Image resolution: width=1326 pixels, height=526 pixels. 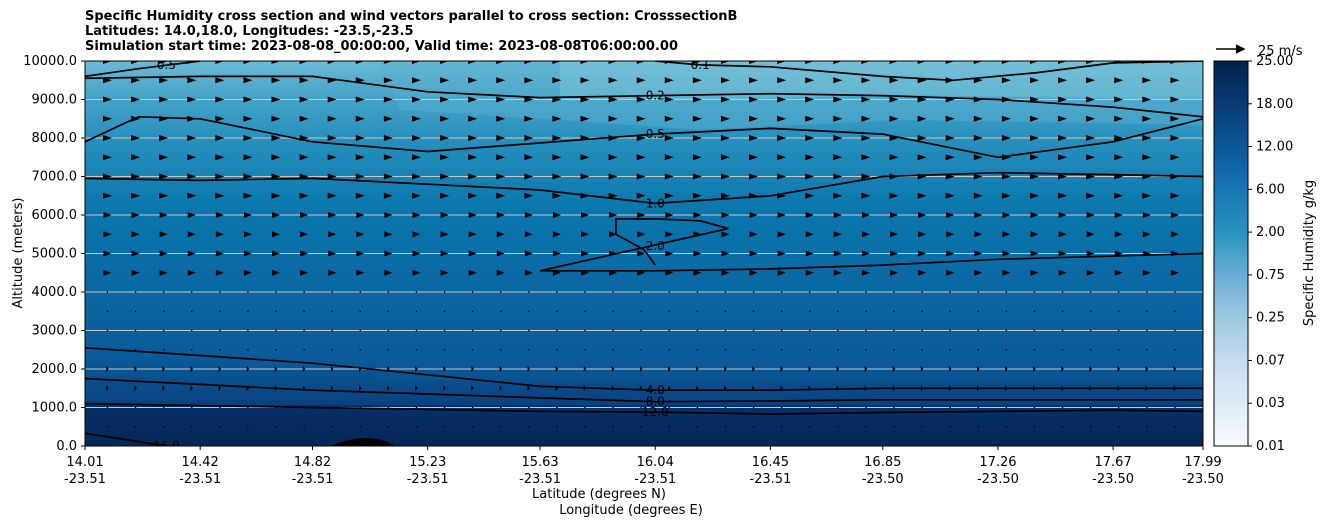 What do you see at coordinates (166, 446) in the screenshot?
I see `contour-label: 16.0` at bounding box center [166, 446].